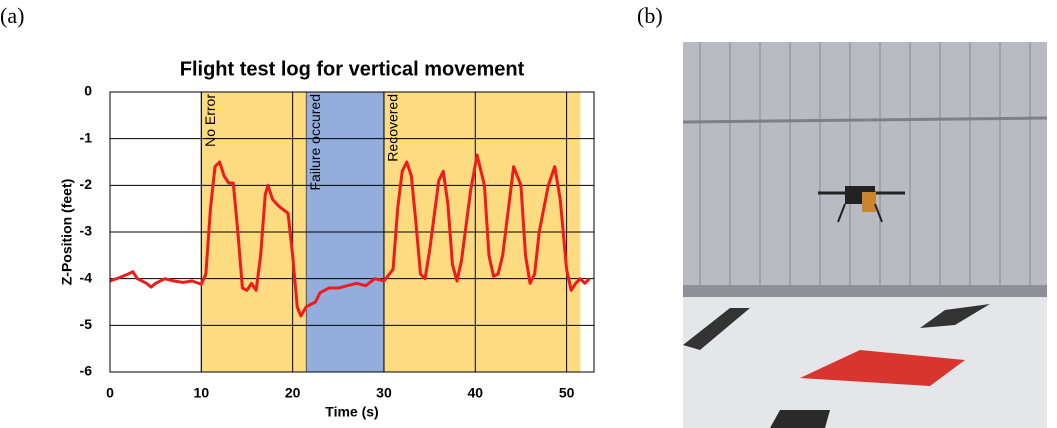 This screenshot has height=428, width=1057. Describe the element at coordinates (86, 371) in the screenshot. I see `y-tick-label: -6` at that location.